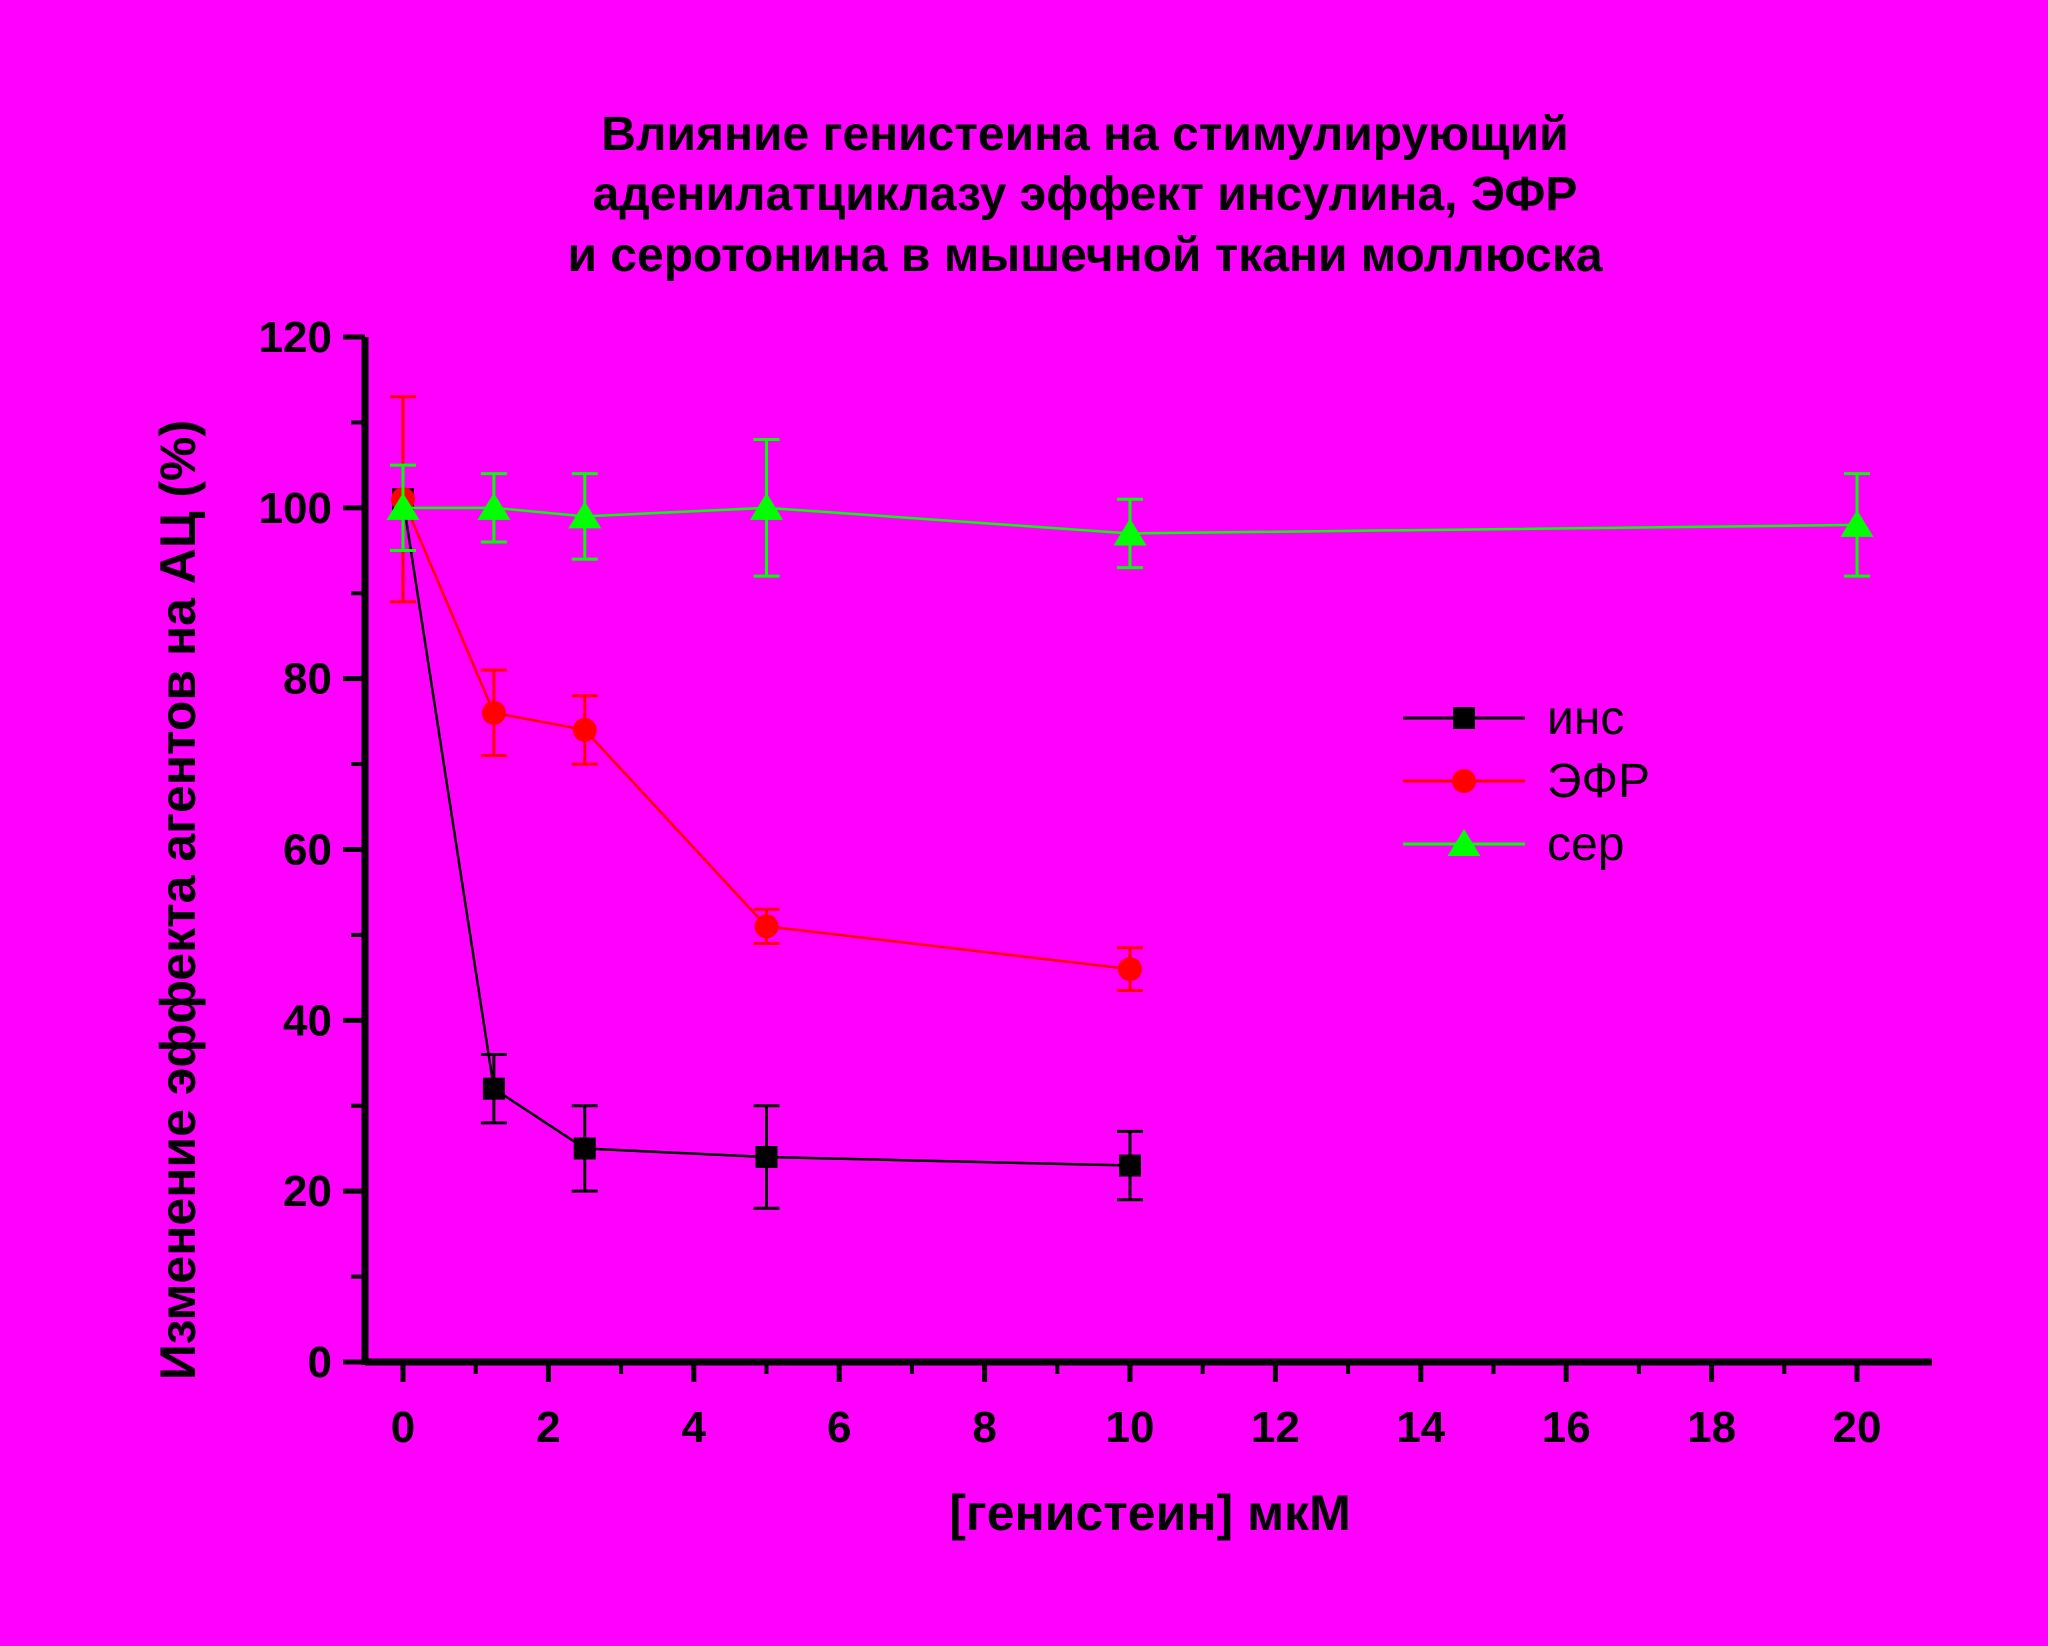 This screenshot has width=2048, height=1646. I want to click on x-tick-label: 14, so click(1420, 1427).